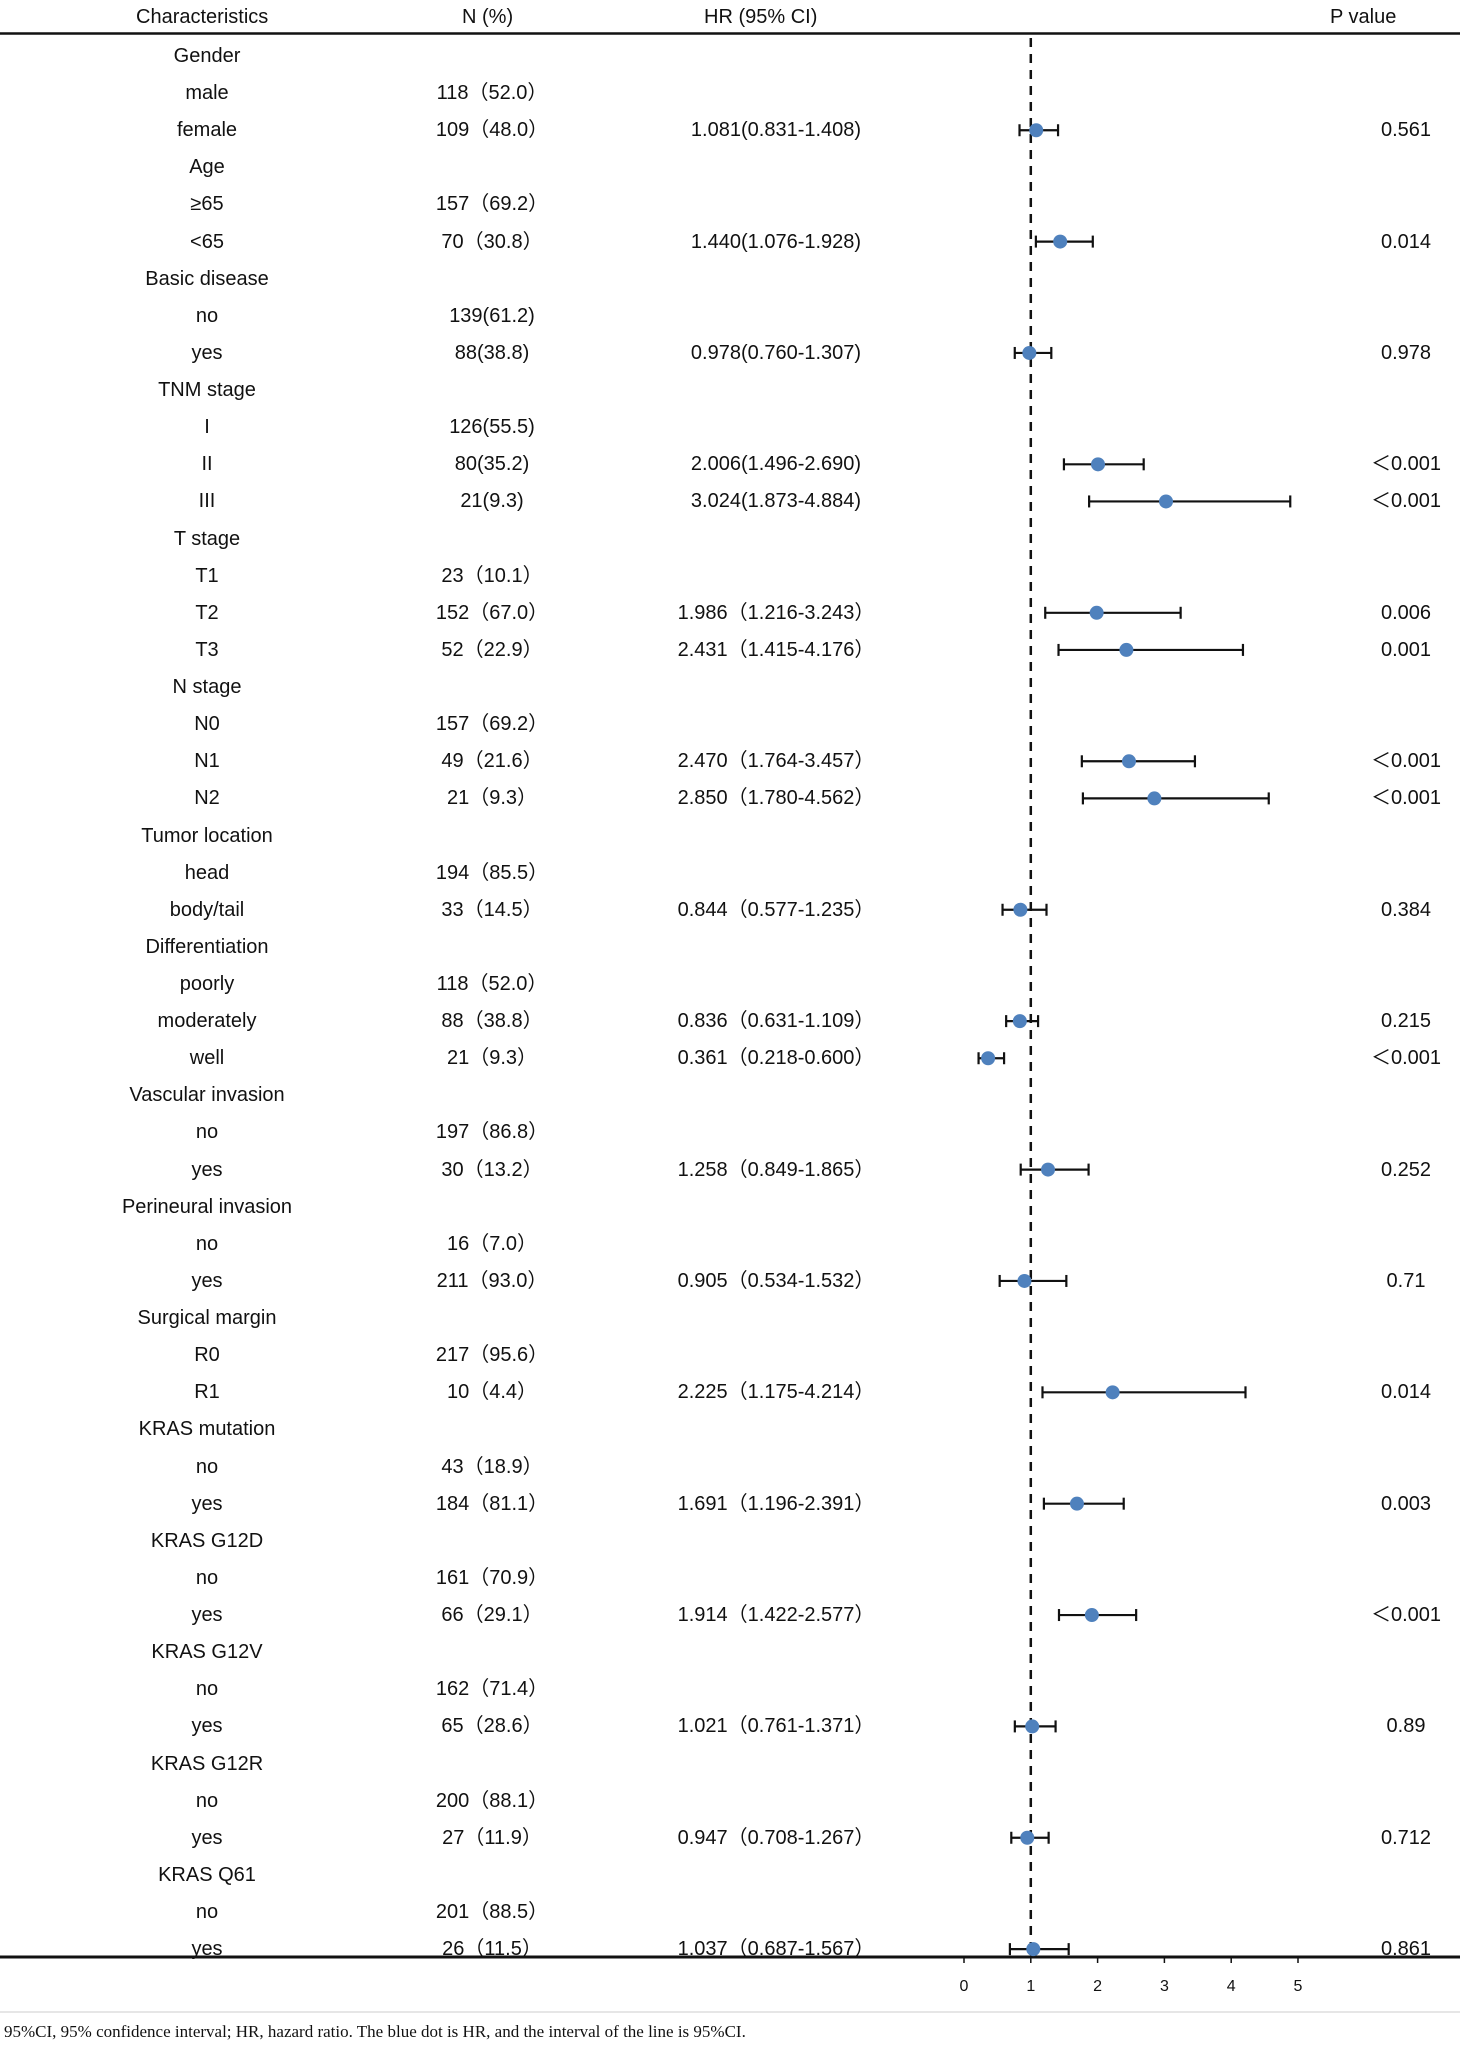  I want to click on group-label: T stage, so click(207, 538).